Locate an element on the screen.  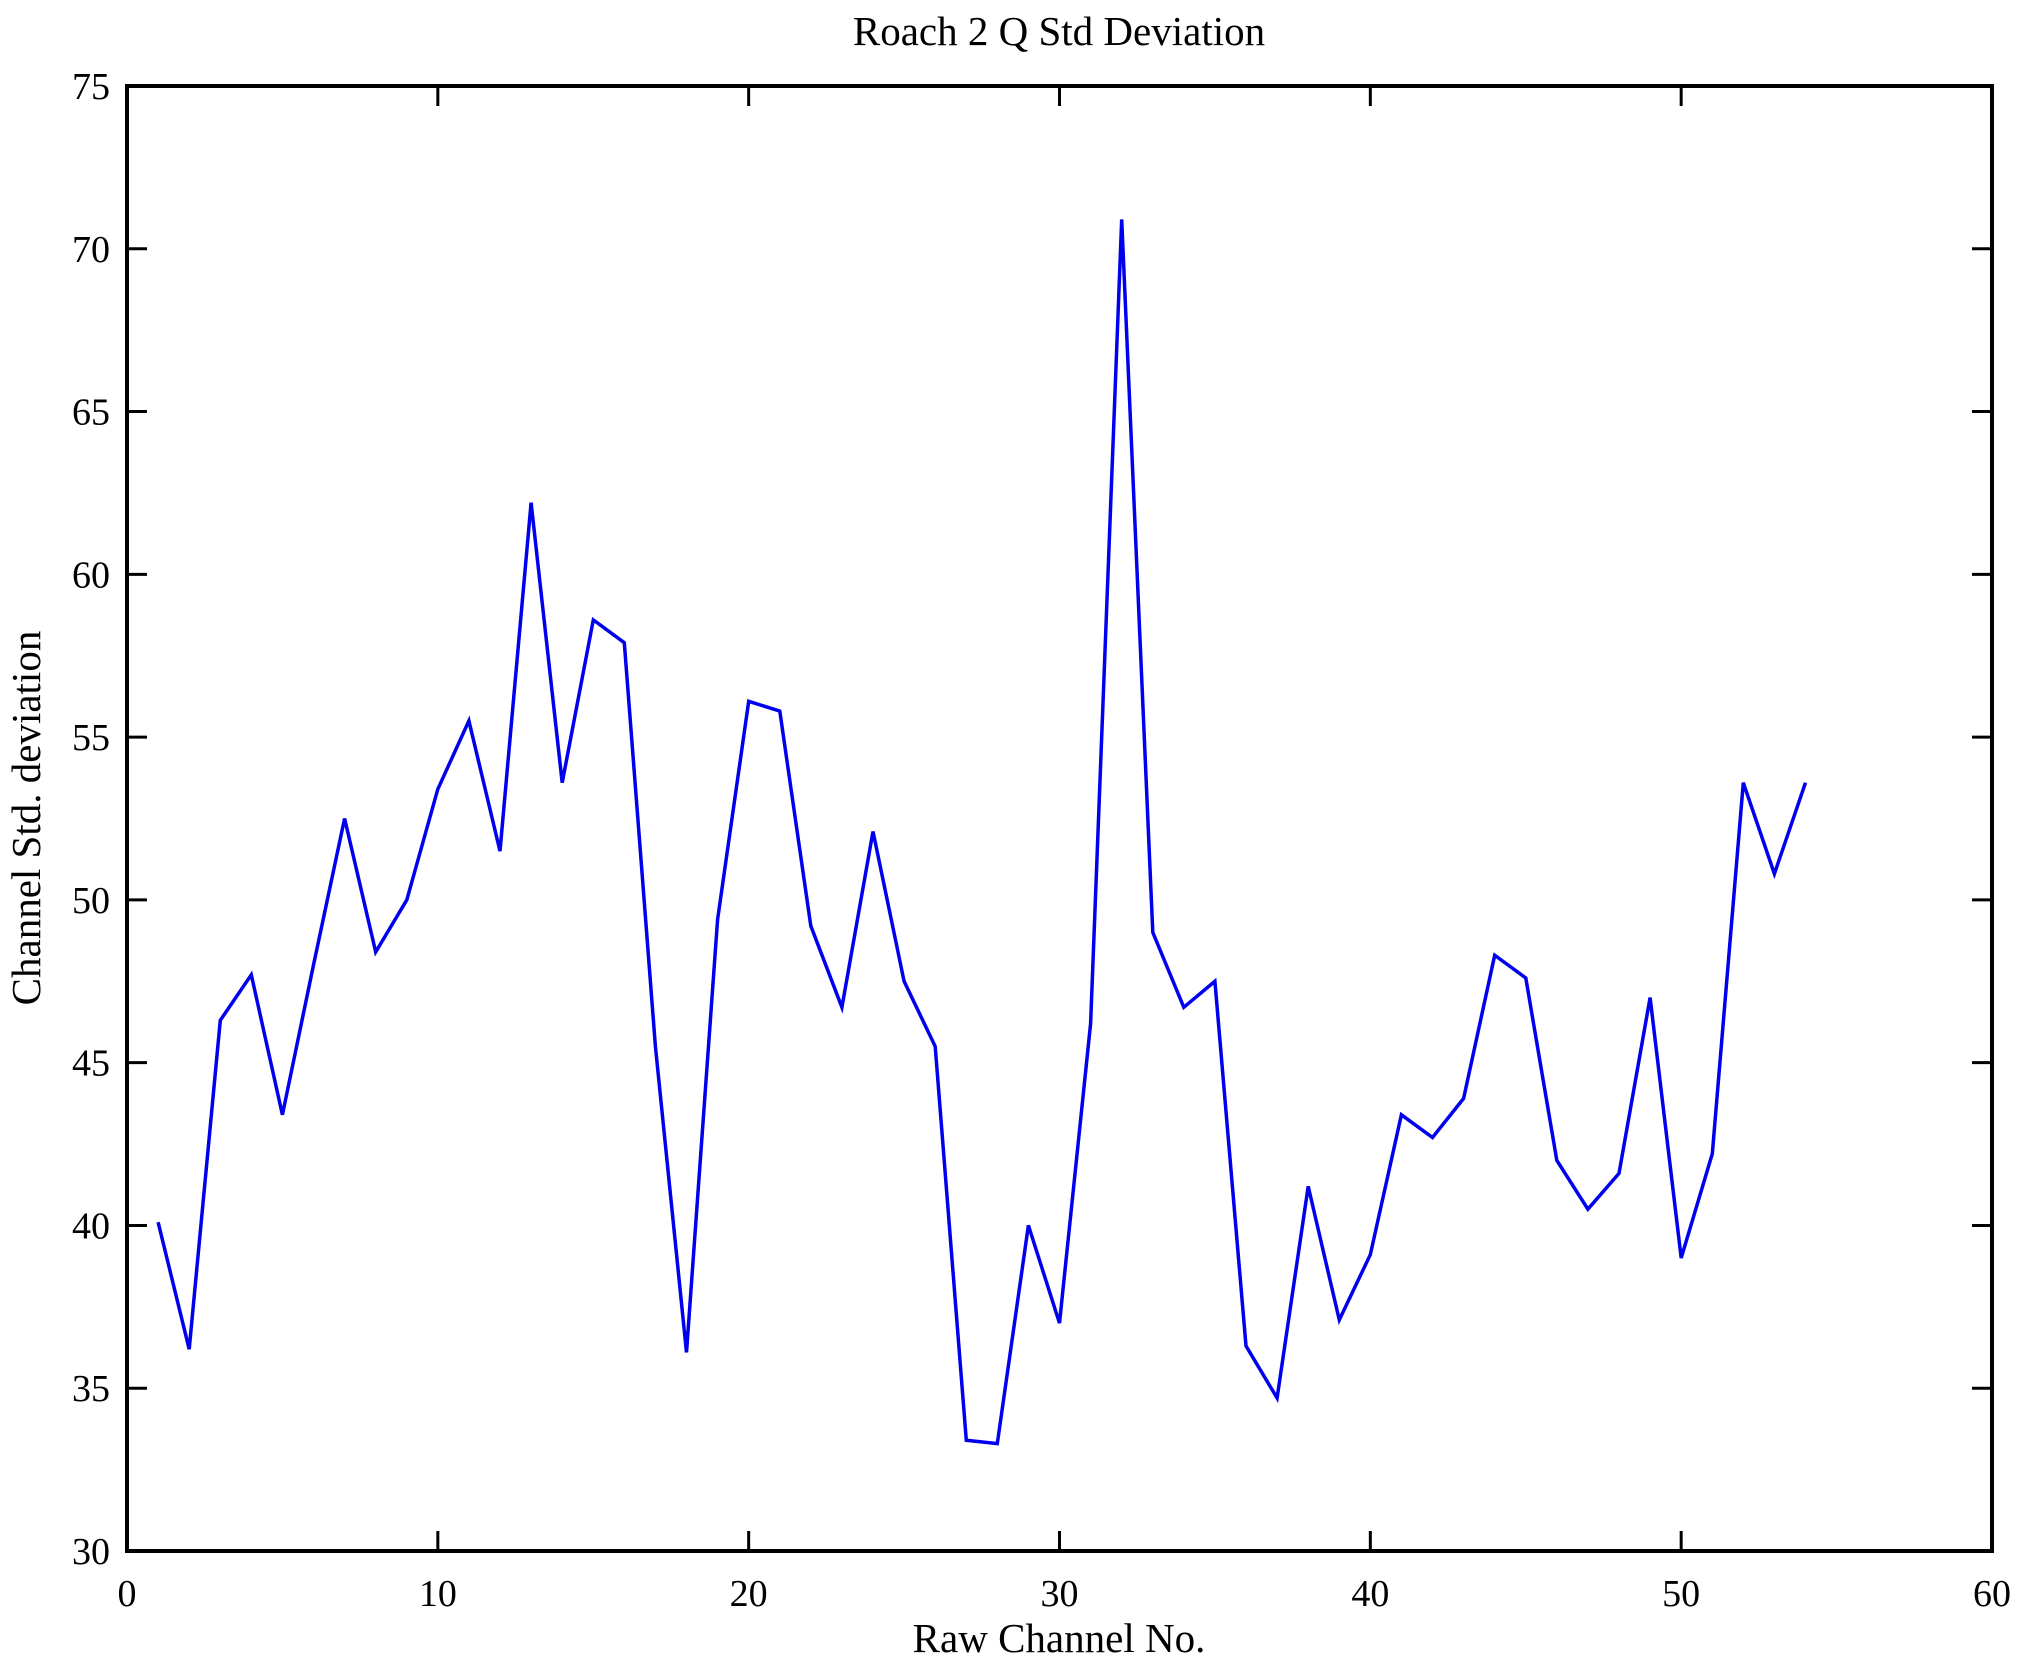
y-tick-label: 75 is located at coordinates (91, 87).